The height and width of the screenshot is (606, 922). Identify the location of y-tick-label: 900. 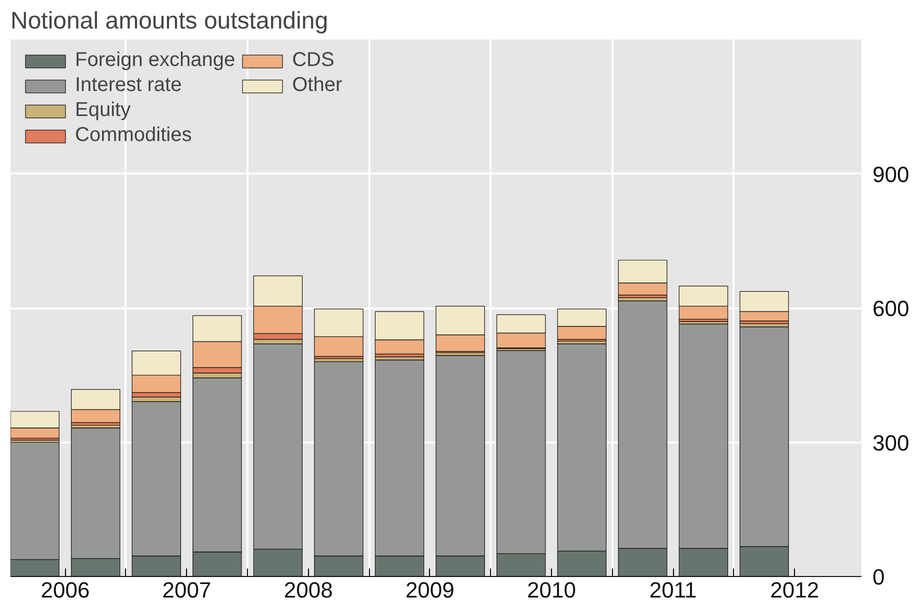
(891, 174).